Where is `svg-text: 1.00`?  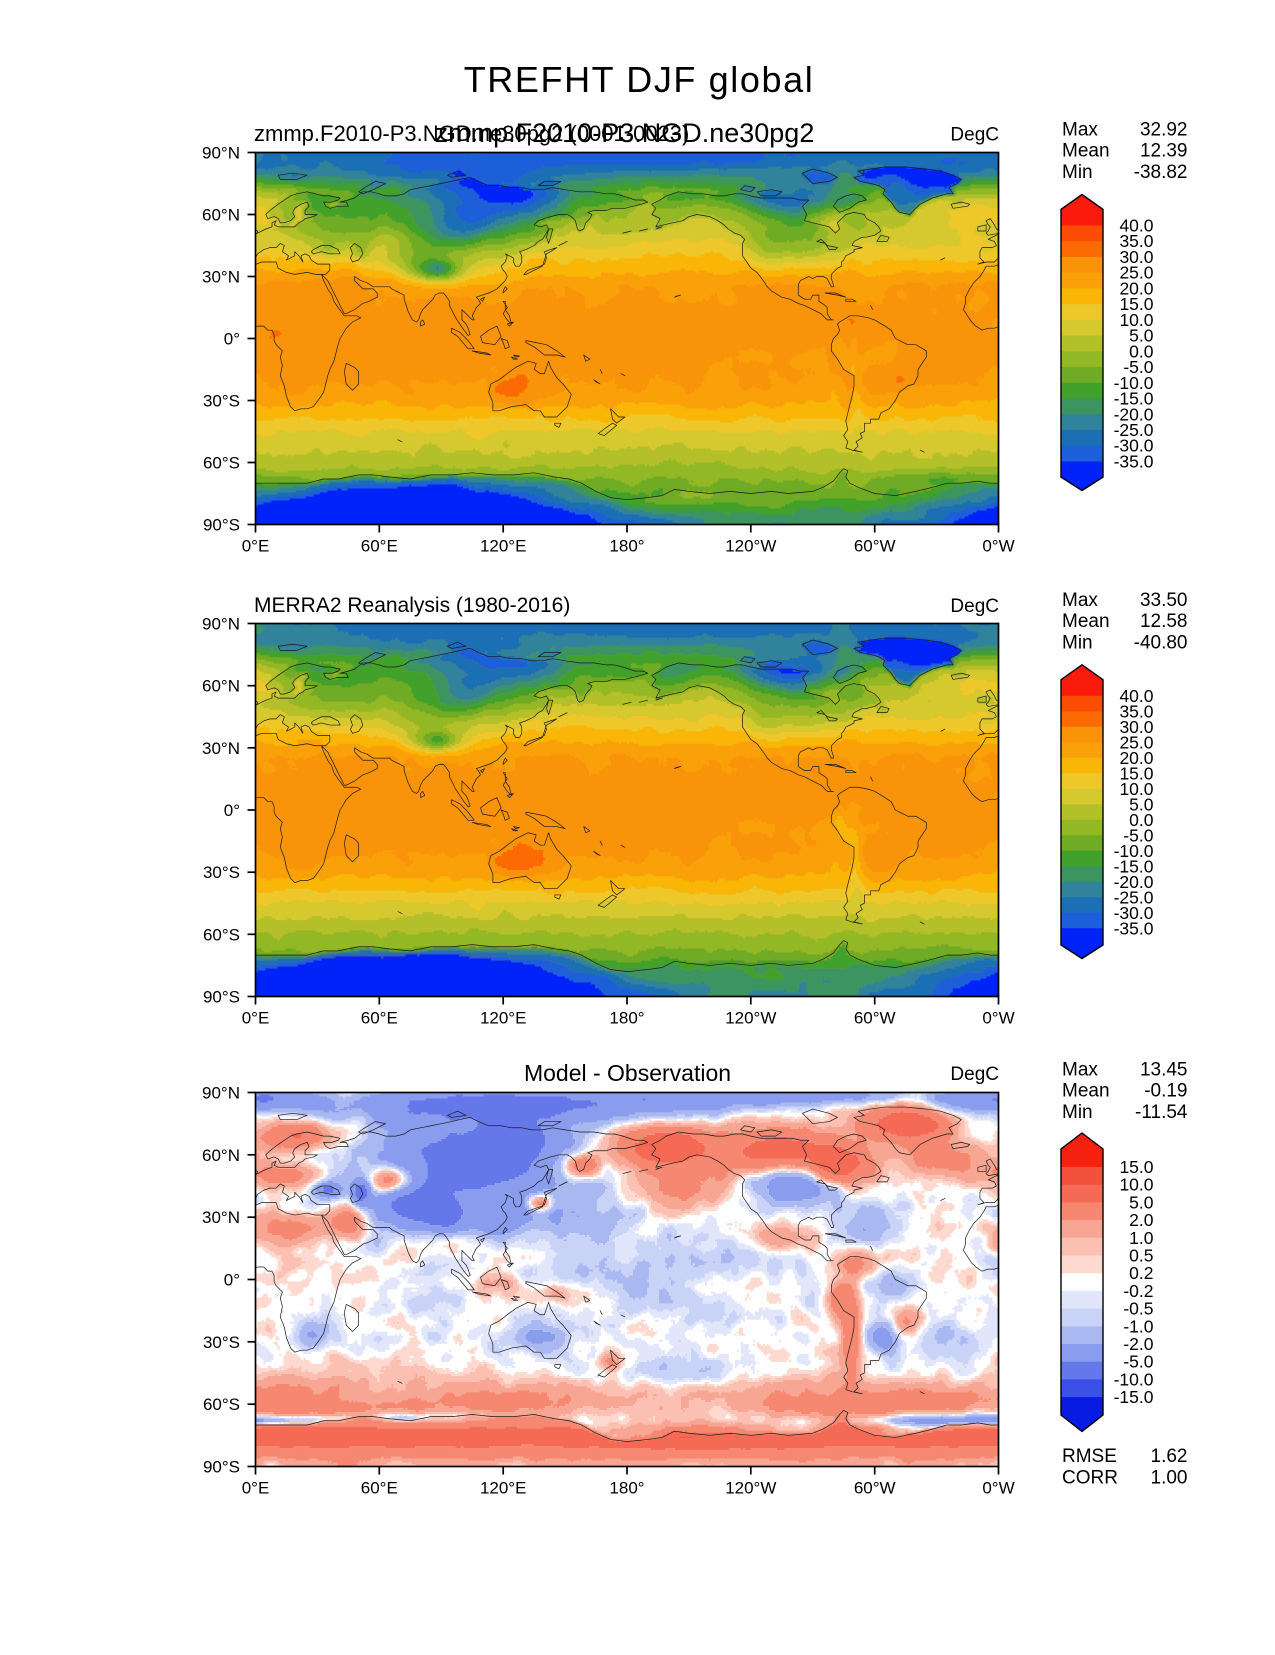
svg-text: 1.00 is located at coordinates (1169, 1477).